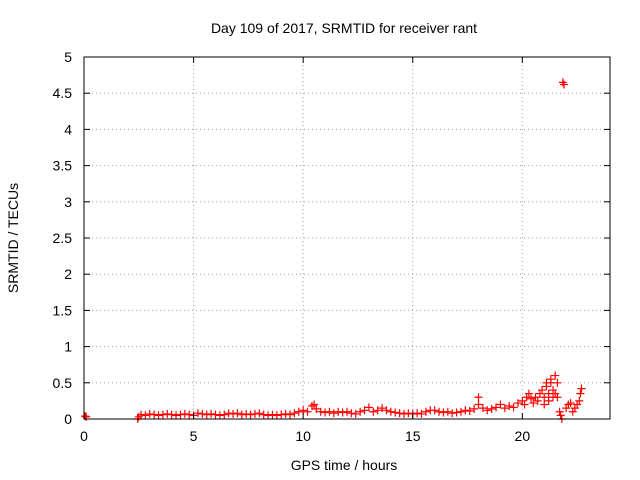 This screenshot has width=640, height=480. Describe the element at coordinates (63, 93) in the screenshot. I see `y-tick-label: 4.5` at that location.